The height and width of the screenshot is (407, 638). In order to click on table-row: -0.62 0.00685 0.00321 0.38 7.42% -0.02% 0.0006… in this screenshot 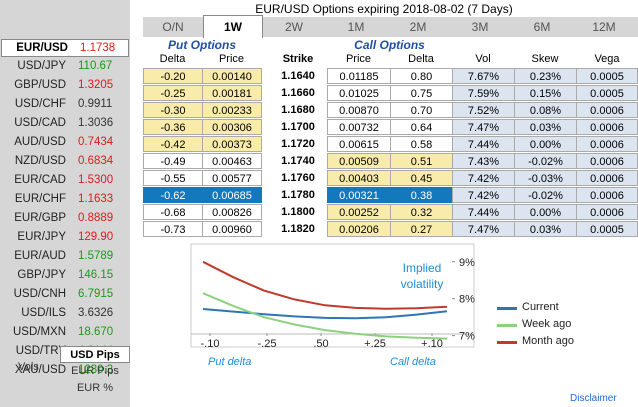, I will do `click(319, 195)`.